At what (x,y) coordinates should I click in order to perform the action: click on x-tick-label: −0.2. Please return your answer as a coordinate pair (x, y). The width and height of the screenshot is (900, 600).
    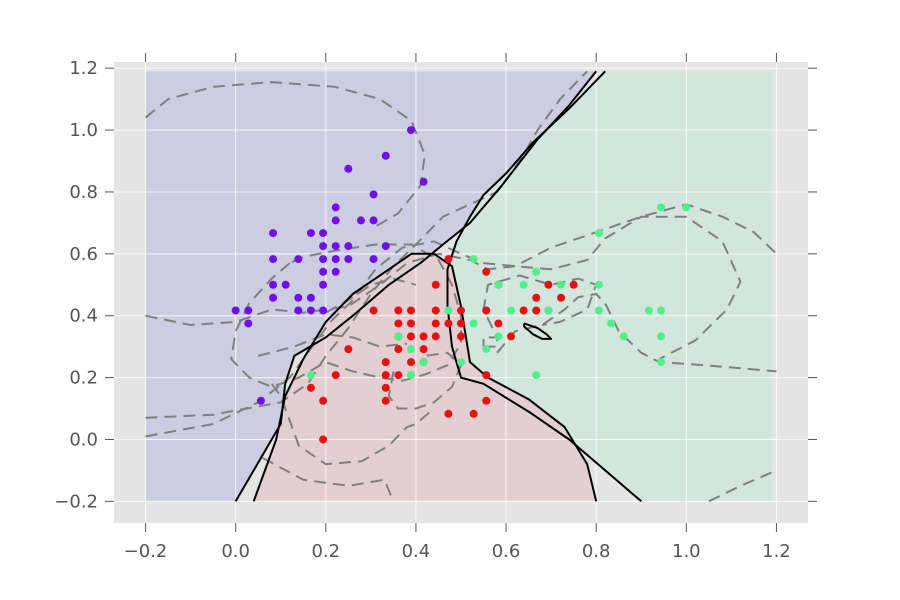
    Looking at the image, I should click on (146, 551).